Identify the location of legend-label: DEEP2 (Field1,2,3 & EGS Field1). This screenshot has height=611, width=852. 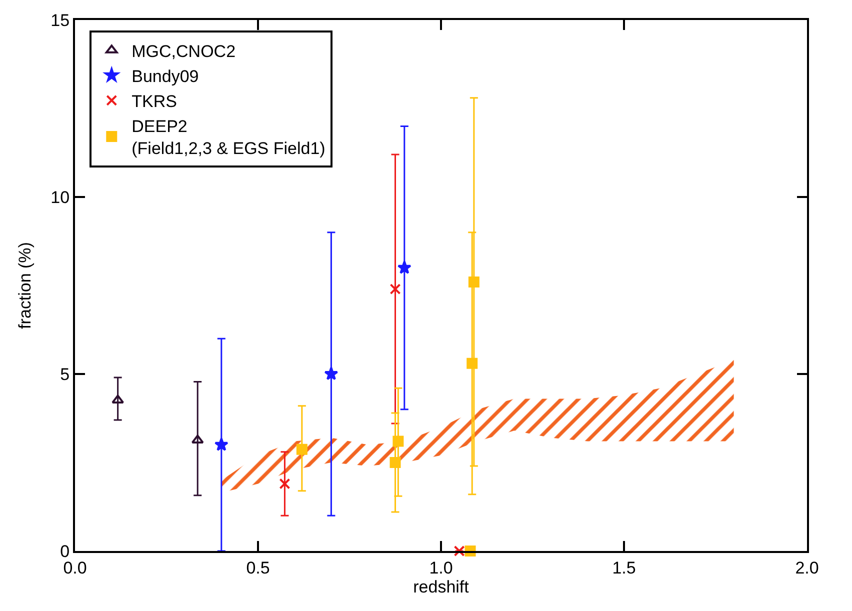
(229, 137).